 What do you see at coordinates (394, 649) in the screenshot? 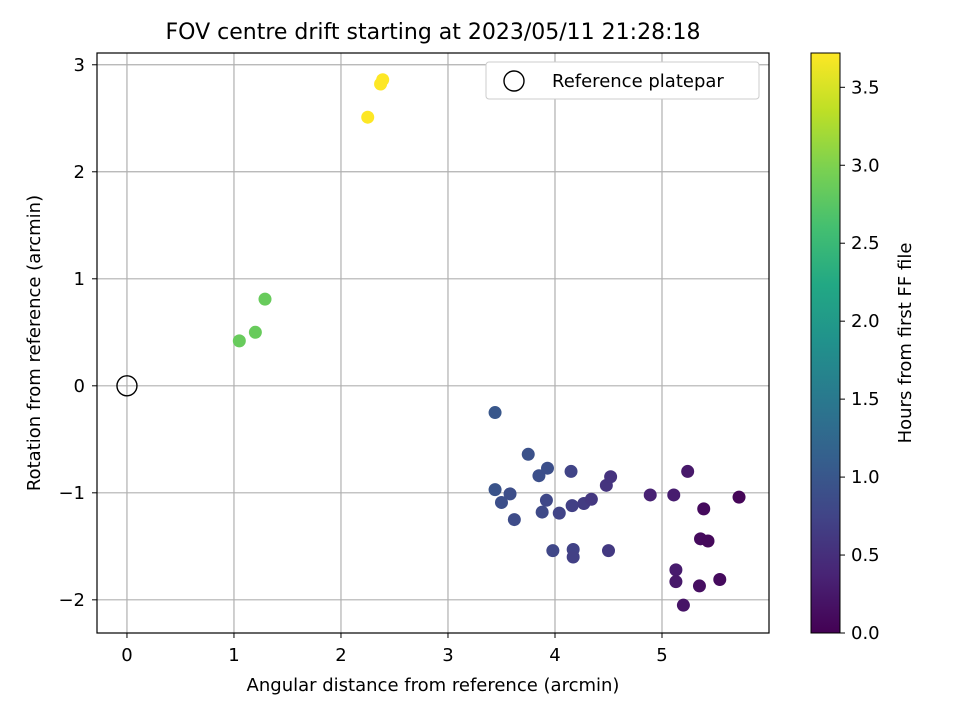
I see `x-axis-ticks: 0 1 2 3 4 5` at bounding box center [394, 649].